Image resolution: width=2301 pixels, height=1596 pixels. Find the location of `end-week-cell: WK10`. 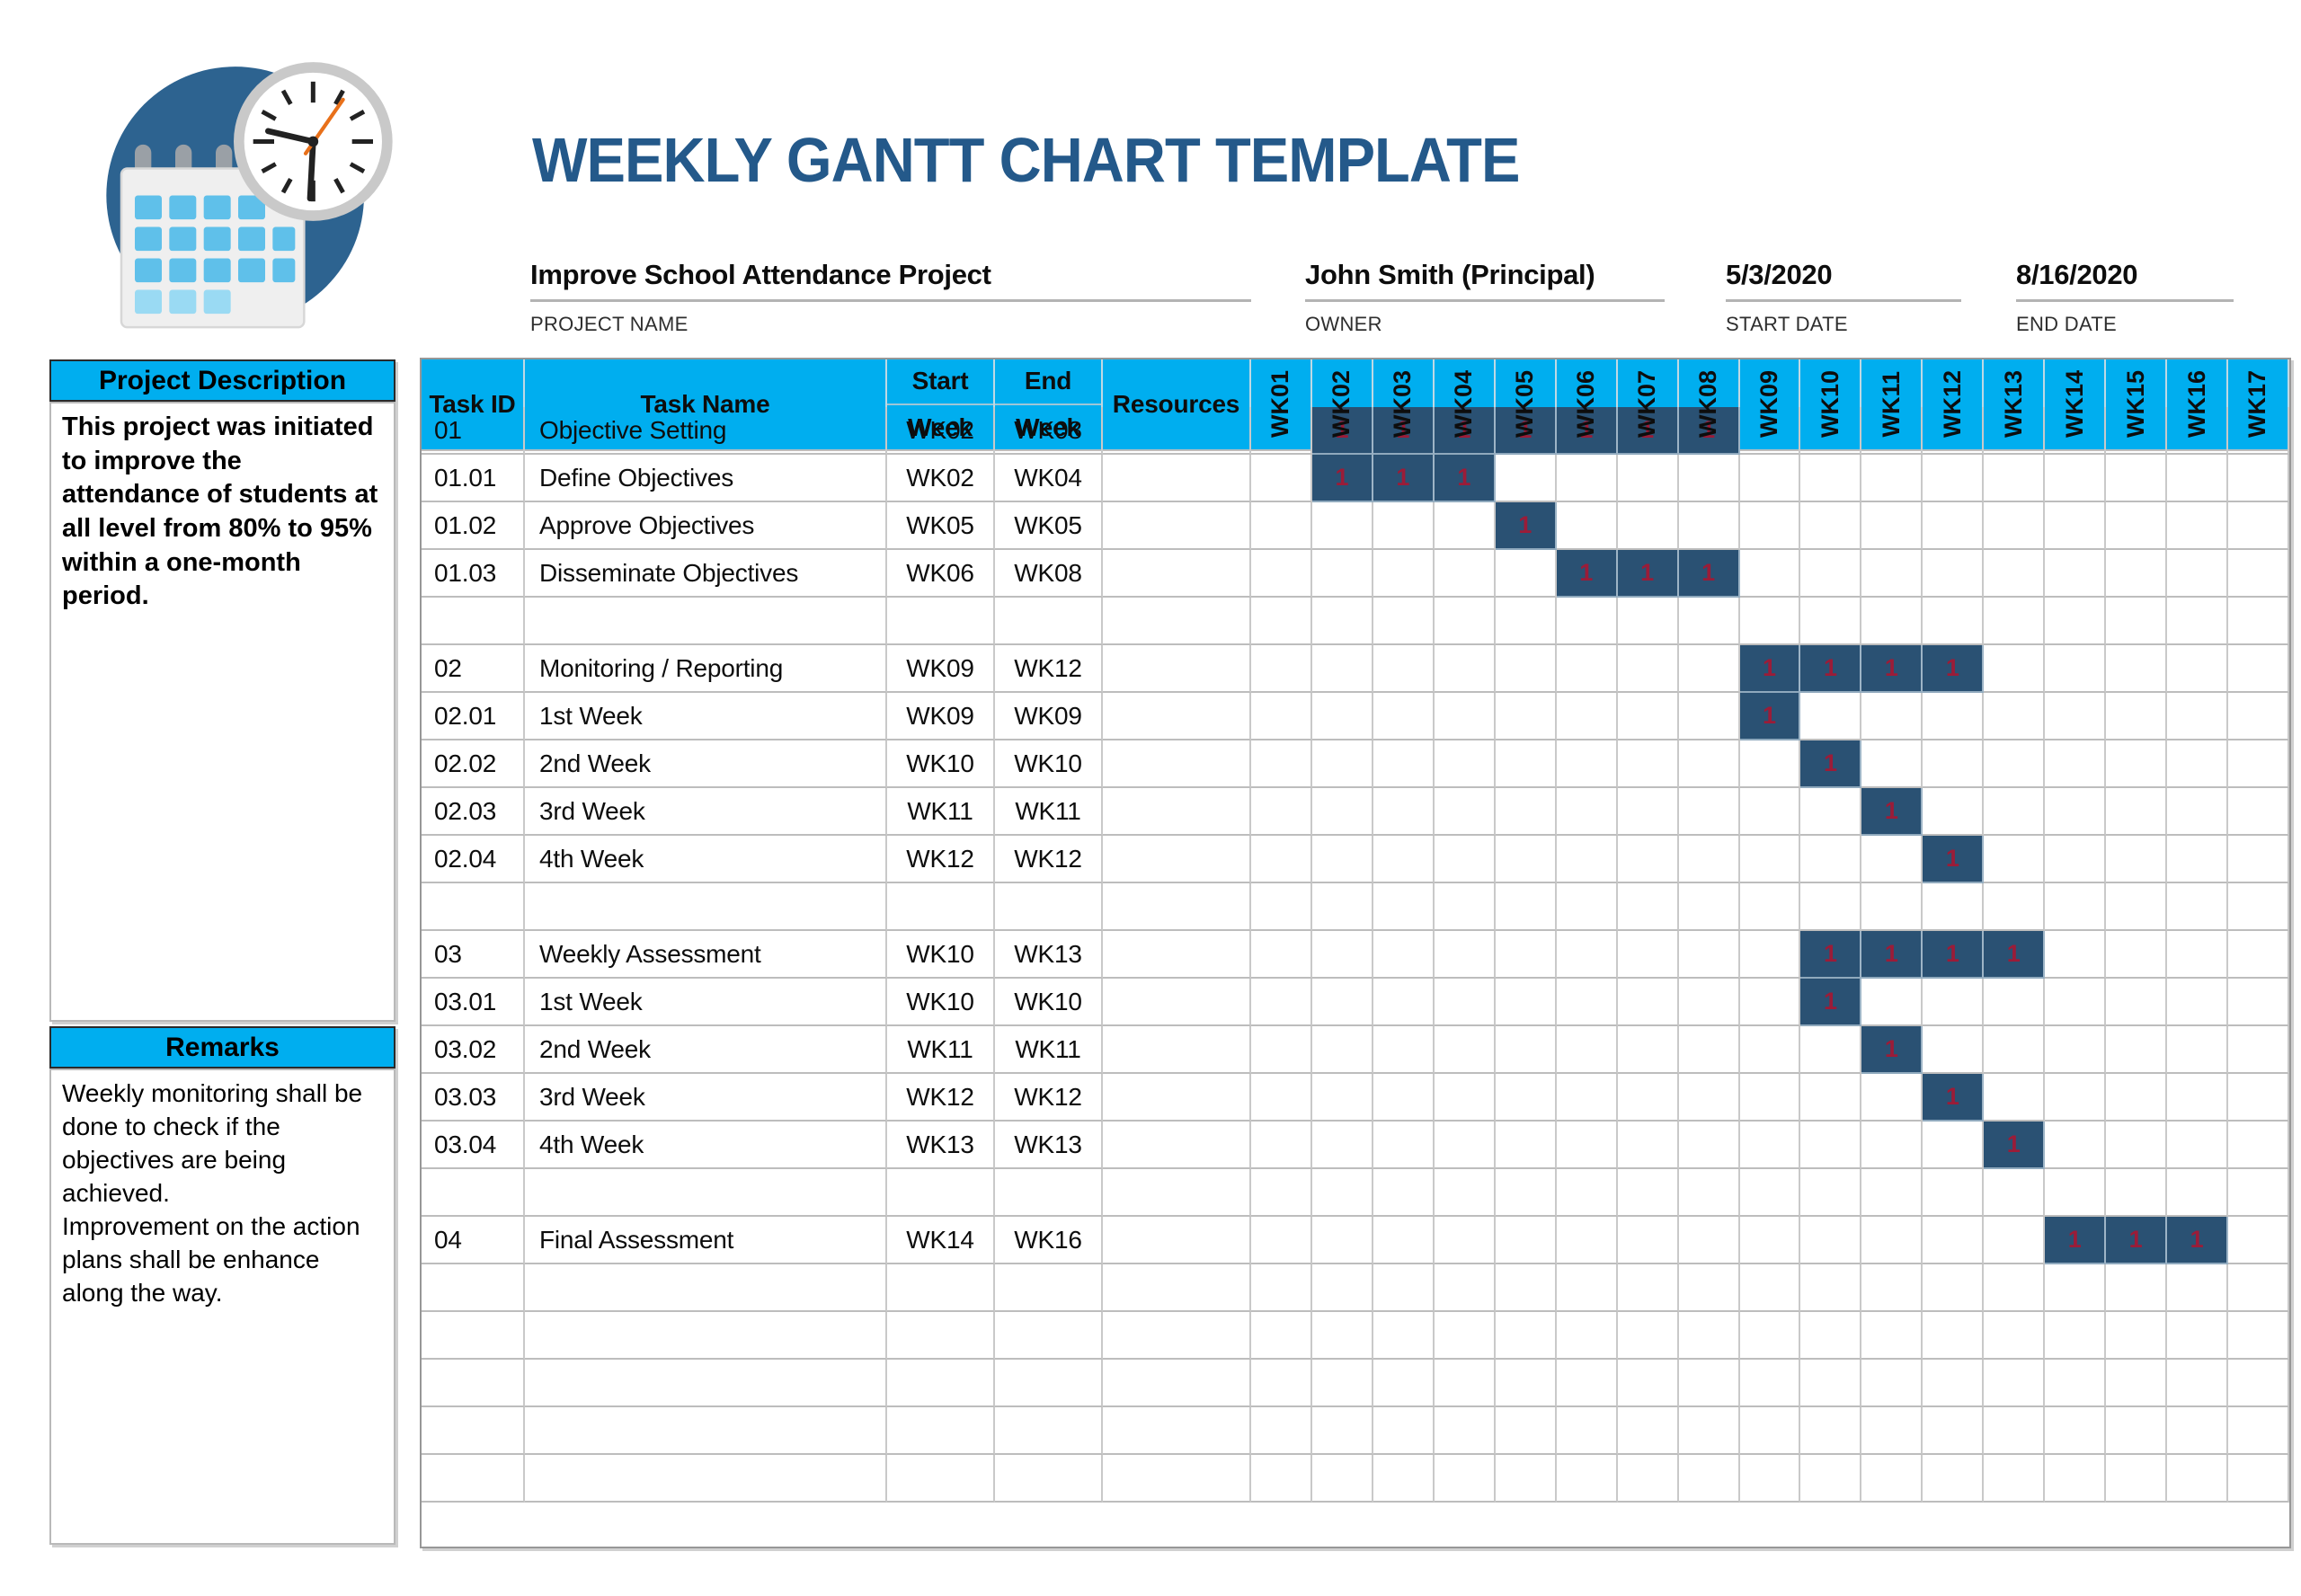

end-week-cell: WK10 is located at coordinates (1049, 1002).